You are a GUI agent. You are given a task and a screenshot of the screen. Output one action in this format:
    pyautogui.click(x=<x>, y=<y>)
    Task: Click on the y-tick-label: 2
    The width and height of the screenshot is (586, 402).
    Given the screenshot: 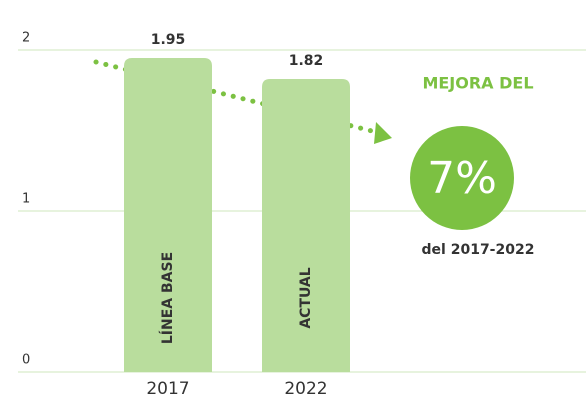 What is the action you would take?
    pyautogui.click(x=26, y=38)
    